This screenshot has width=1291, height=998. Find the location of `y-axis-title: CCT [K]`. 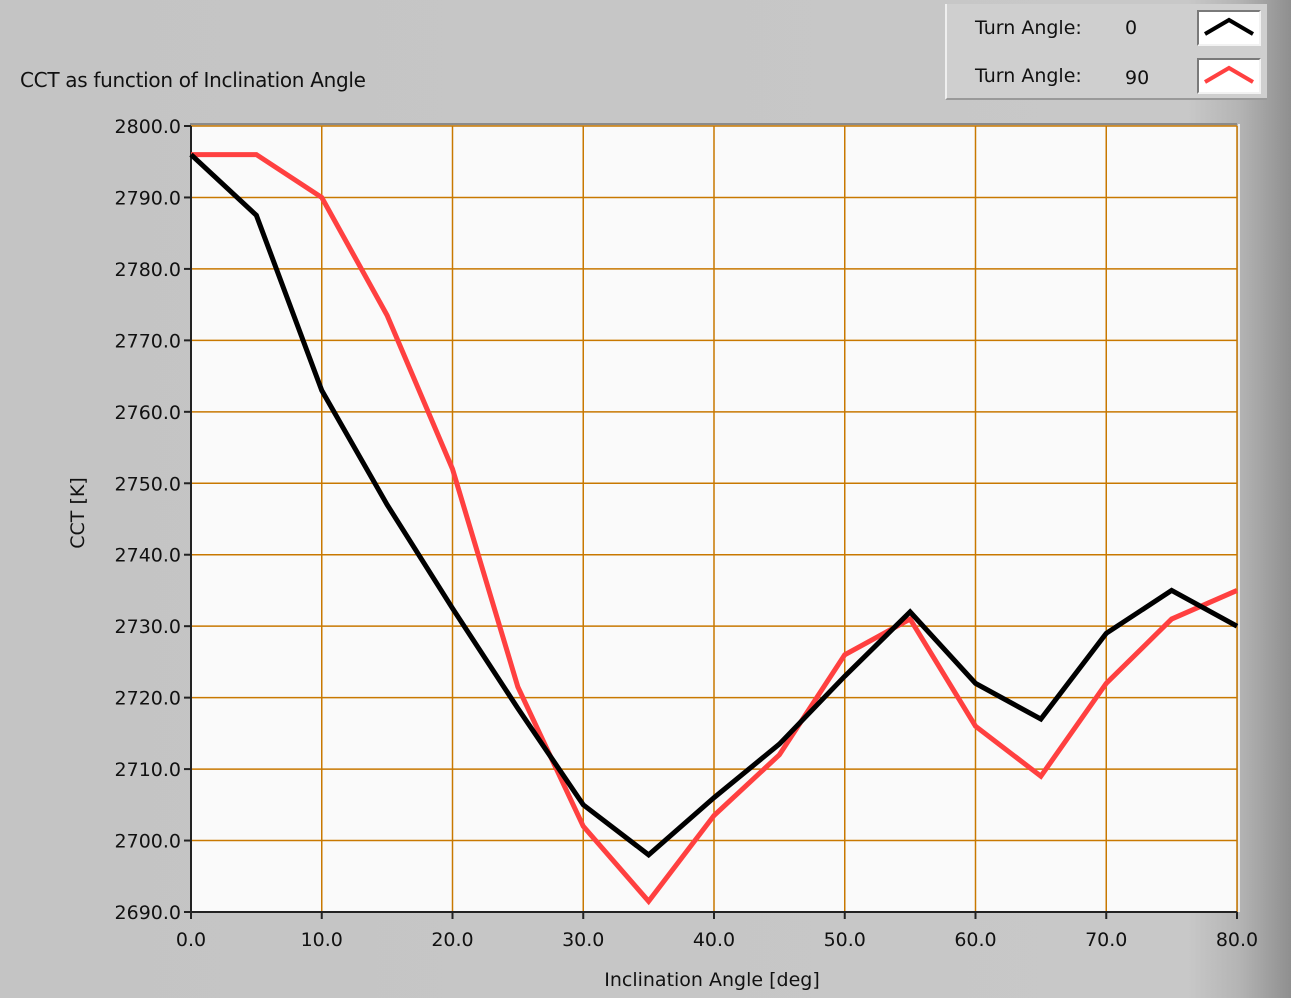

y-axis-title: CCT [K] is located at coordinates (78, 512).